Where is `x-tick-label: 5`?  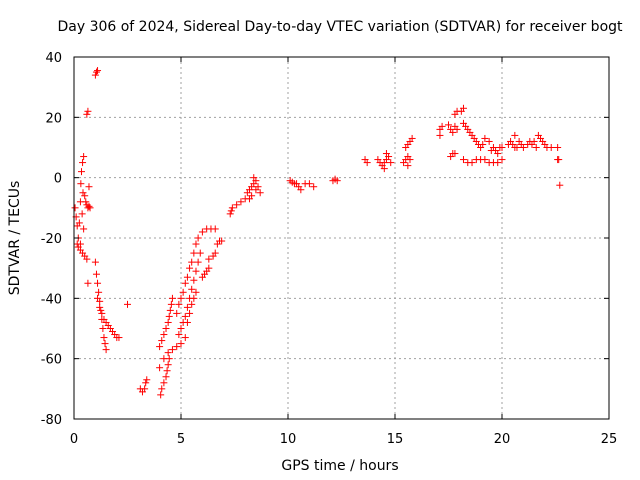
x-tick-label: 5 is located at coordinates (181, 439).